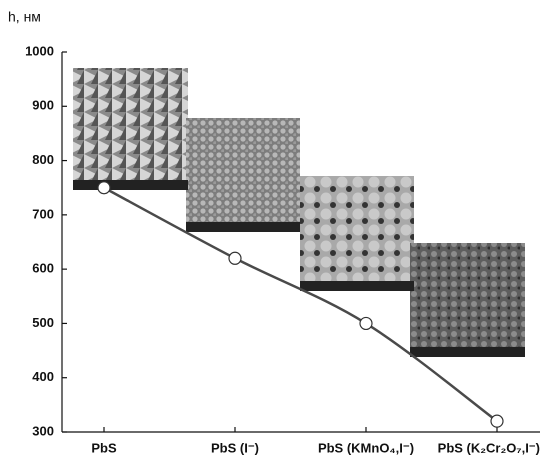  What do you see at coordinates (43, 268) in the screenshot?
I see `y-tick-label: 600` at bounding box center [43, 268].